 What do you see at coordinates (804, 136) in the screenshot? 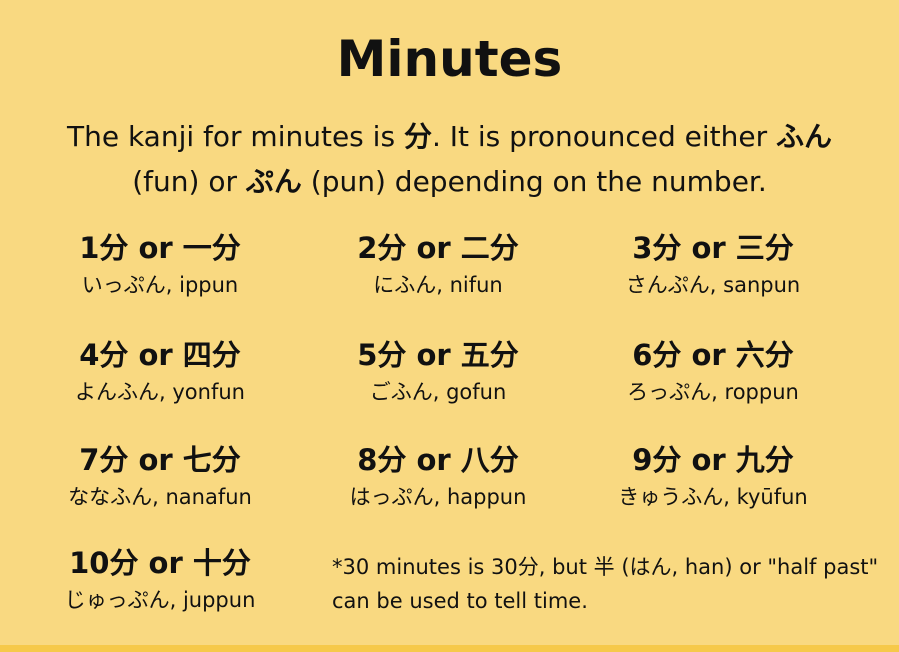
I see `fun-kana: ふん` at bounding box center [804, 136].